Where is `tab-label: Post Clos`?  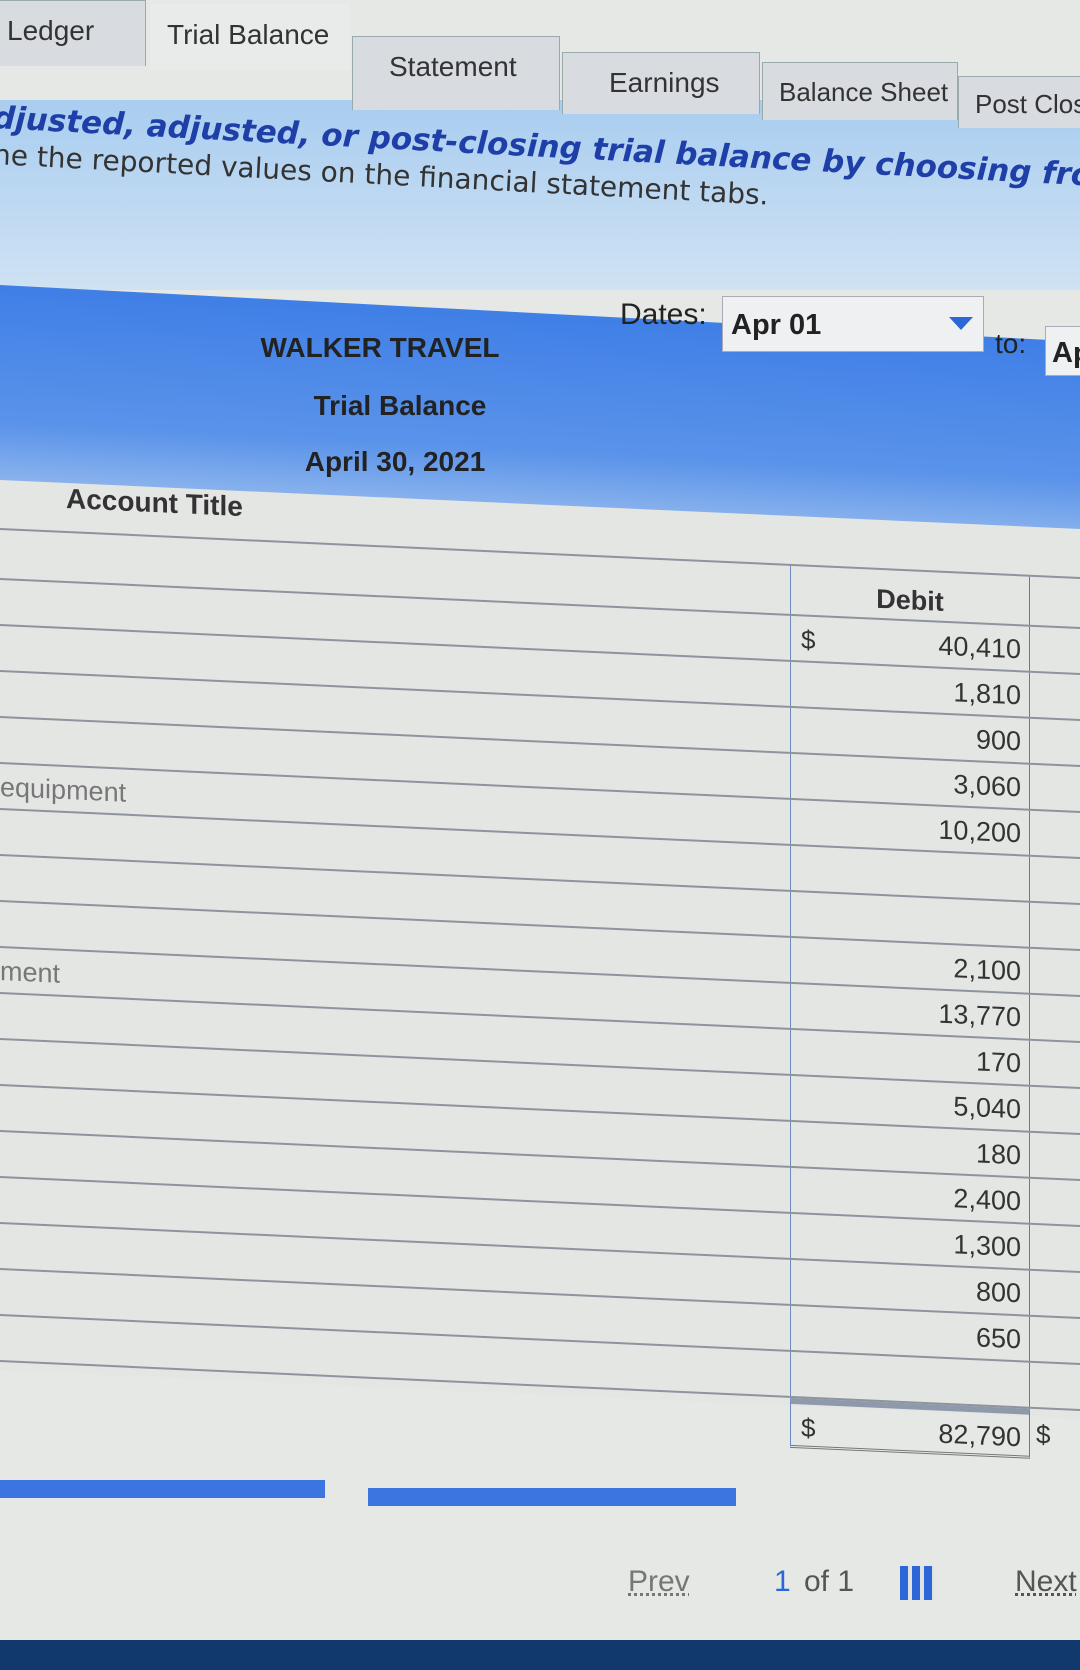 tab-label: Post Clos is located at coordinates (1027, 104).